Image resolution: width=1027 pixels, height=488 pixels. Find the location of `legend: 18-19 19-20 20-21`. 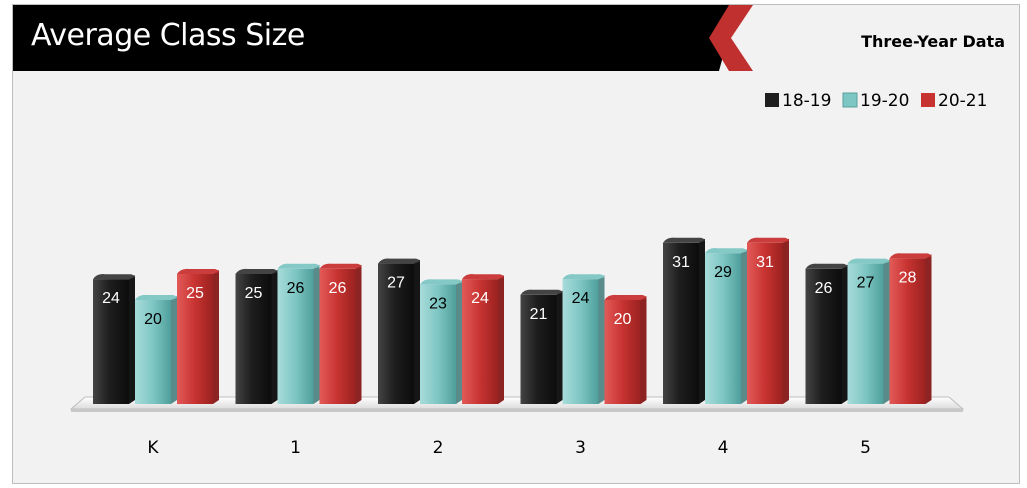

legend: 18-19 19-20 20-21 is located at coordinates (876, 101).